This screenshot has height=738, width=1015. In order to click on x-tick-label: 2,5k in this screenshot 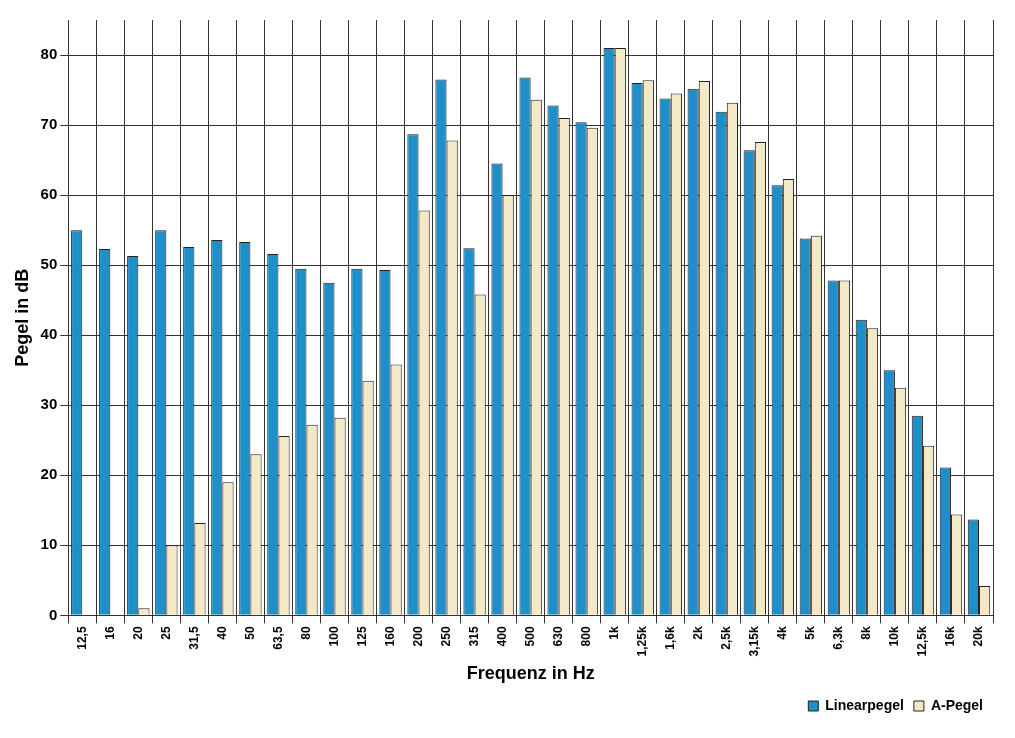, I will do `click(726, 638)`.